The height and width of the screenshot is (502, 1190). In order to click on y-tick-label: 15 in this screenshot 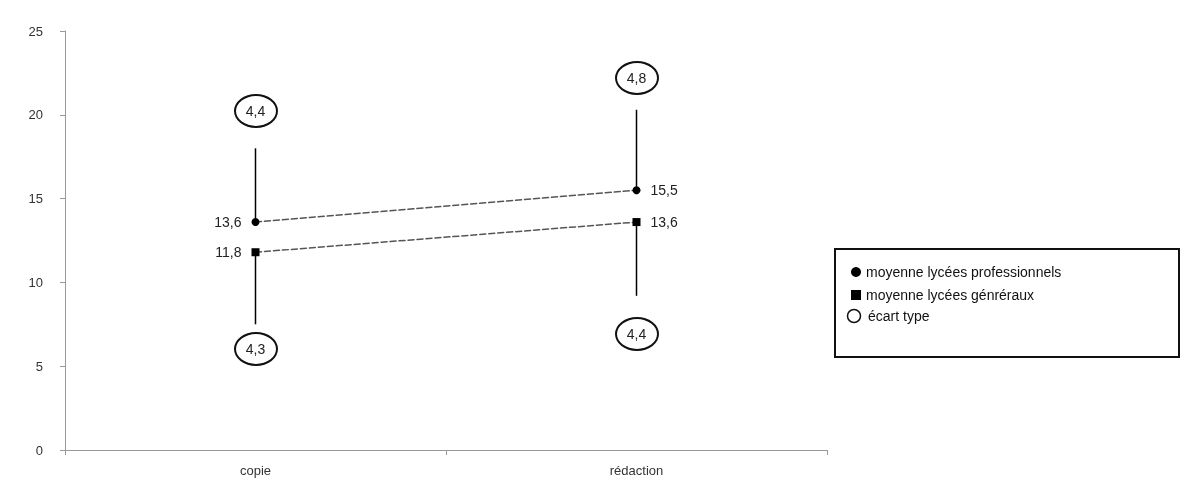, I will do `click(35, 199)`.